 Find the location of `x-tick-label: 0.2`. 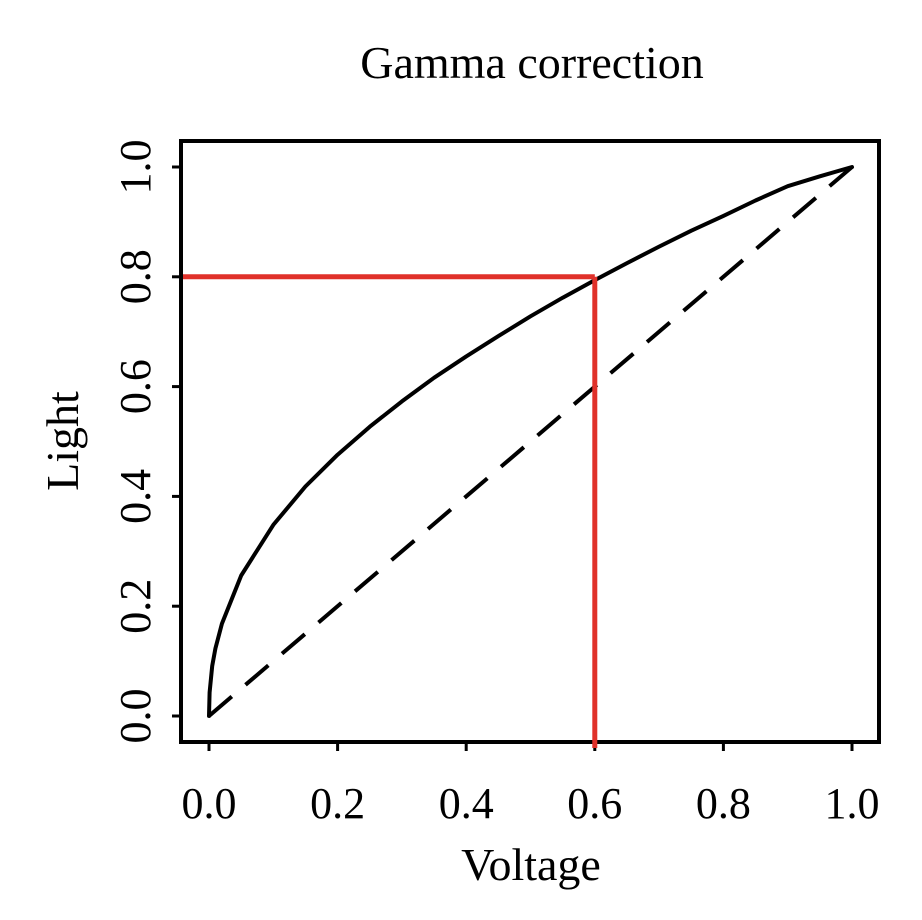

x-tick-label: 0.2 is located at coordinates (337, 803).